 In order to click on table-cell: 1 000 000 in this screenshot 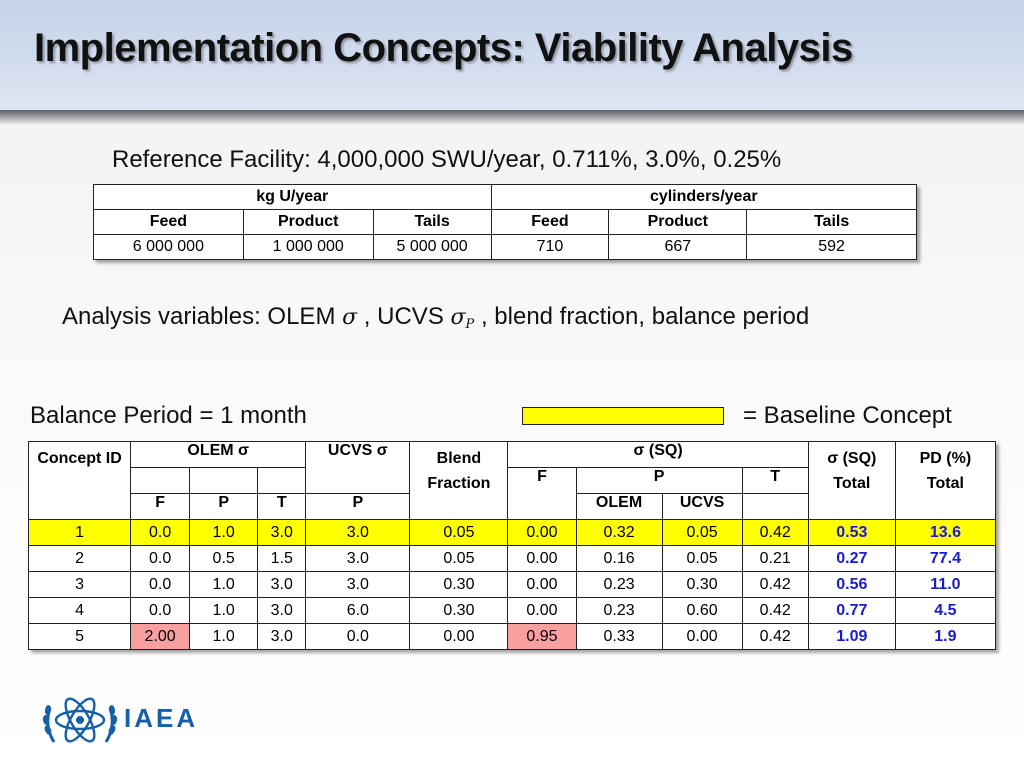, I will do `click(308, 247)`.